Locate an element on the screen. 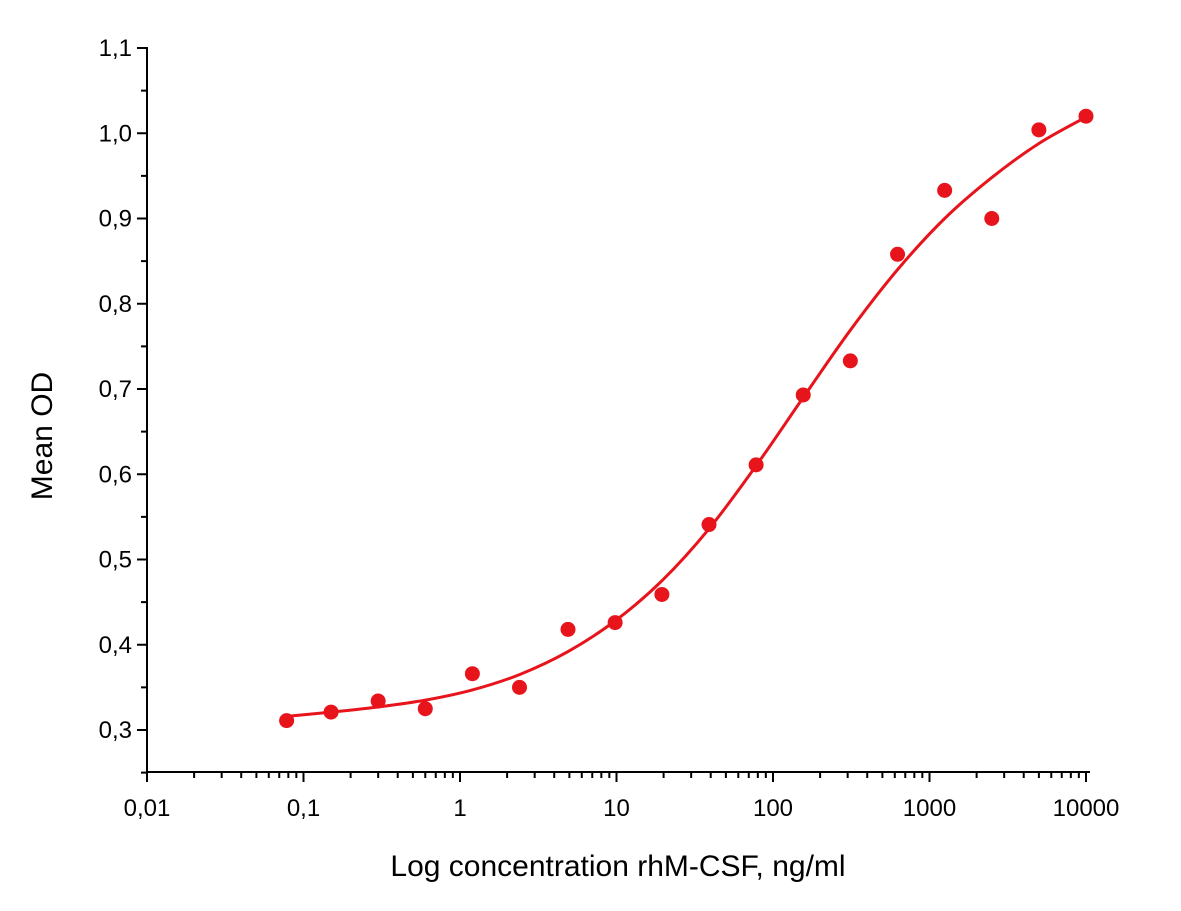 The image size is (1181, 911). y-tick-label: 0,8 is located at coordinates (115, 304).